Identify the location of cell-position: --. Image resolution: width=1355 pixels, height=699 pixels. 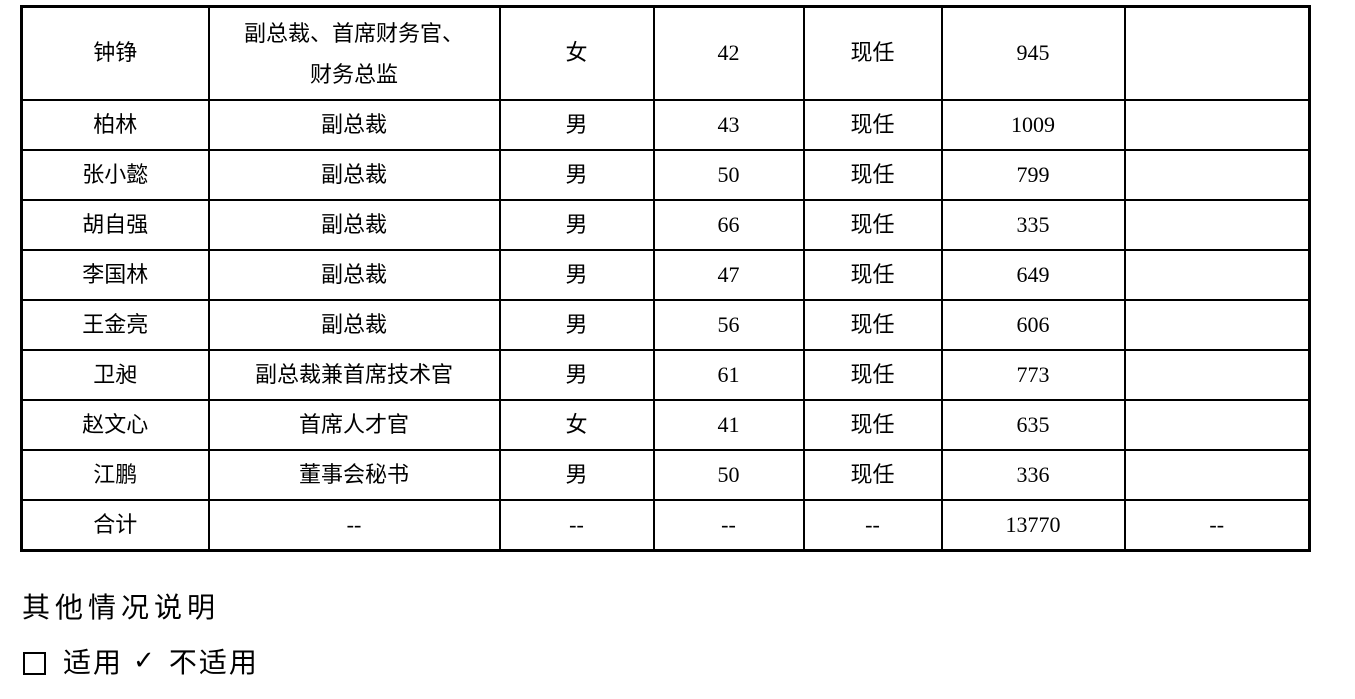
(354, 525).